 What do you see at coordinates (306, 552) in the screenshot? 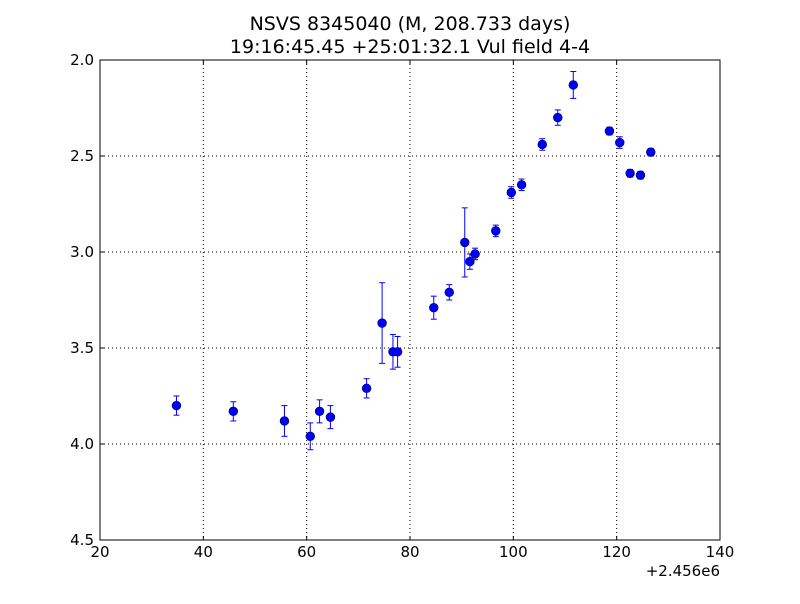
I see `x-tick-label: 60` at bounding box center [306, 552].